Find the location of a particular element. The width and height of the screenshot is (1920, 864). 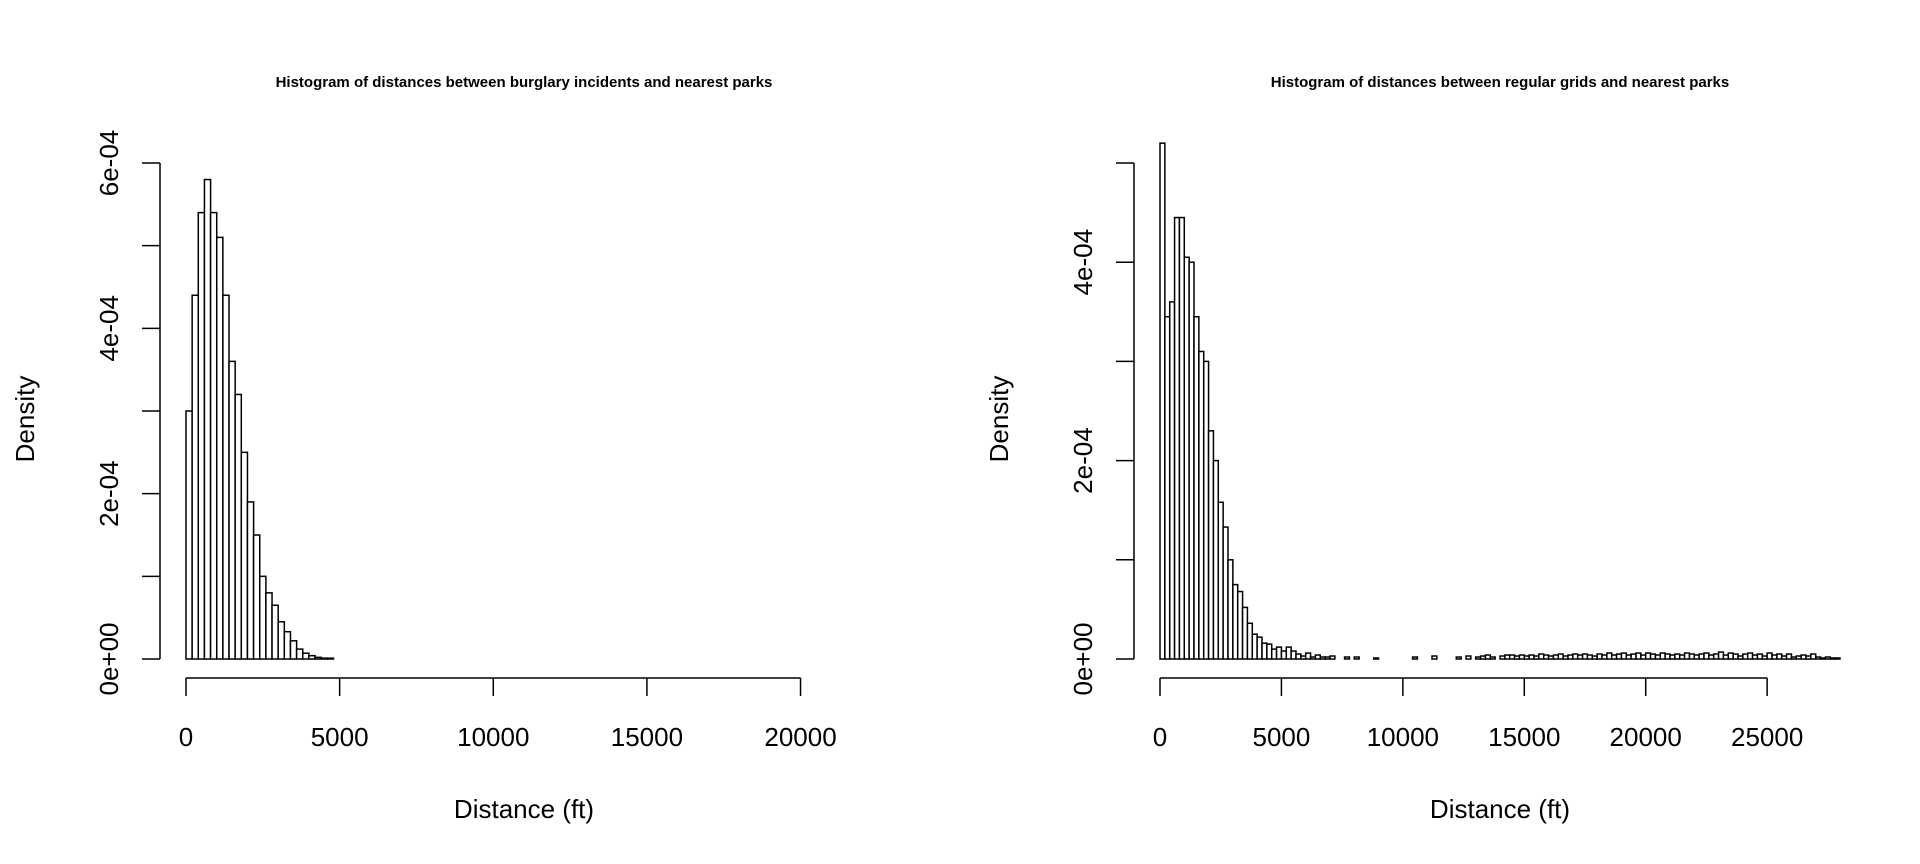

x-axis: 0 5000 10000 15000 20000 is located at coordinates (508, 714).